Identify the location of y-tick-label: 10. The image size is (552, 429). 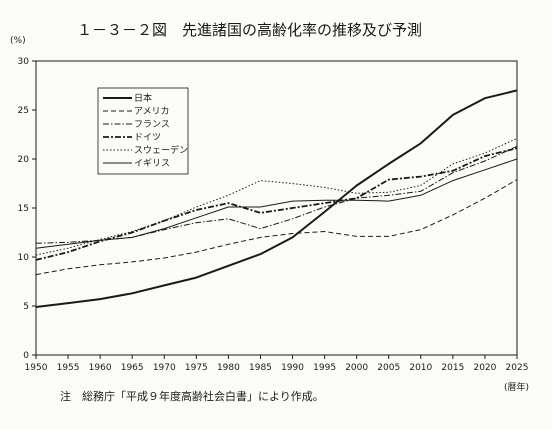
(24, 258).